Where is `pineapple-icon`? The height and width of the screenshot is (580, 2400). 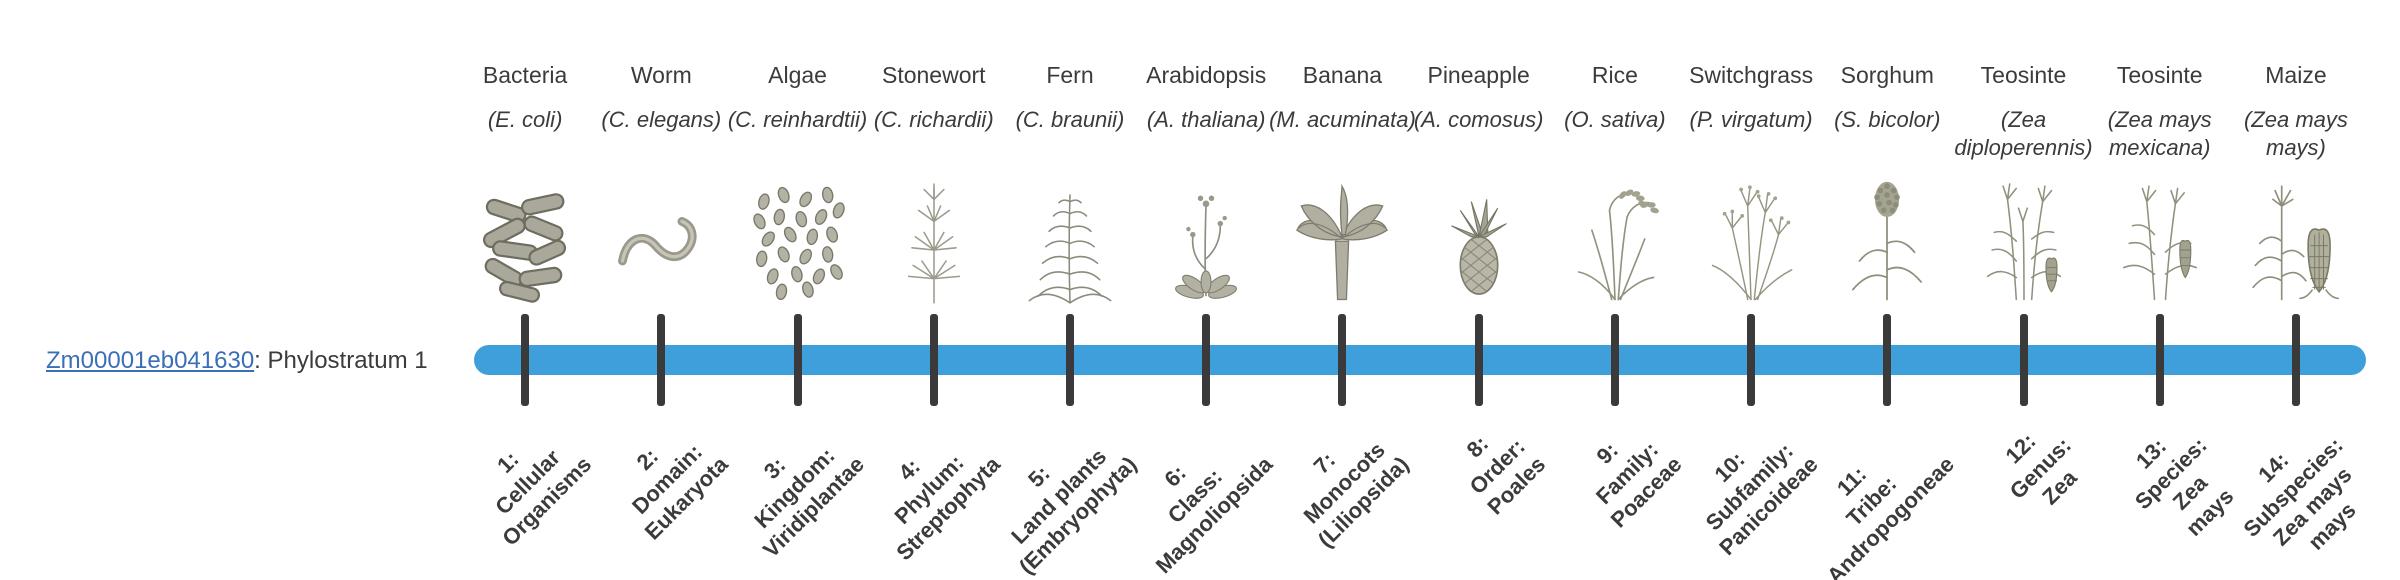
pineapple-icon is located at coordinates (1479, 239).